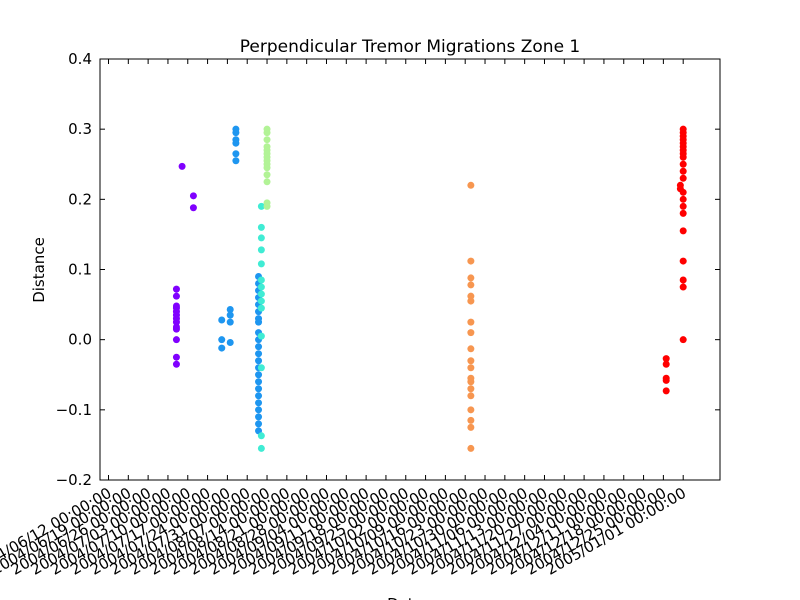 The height and width of the screenshot is (600, 800). I want to click on y-tick-label: 0.3, so click(80, 129).